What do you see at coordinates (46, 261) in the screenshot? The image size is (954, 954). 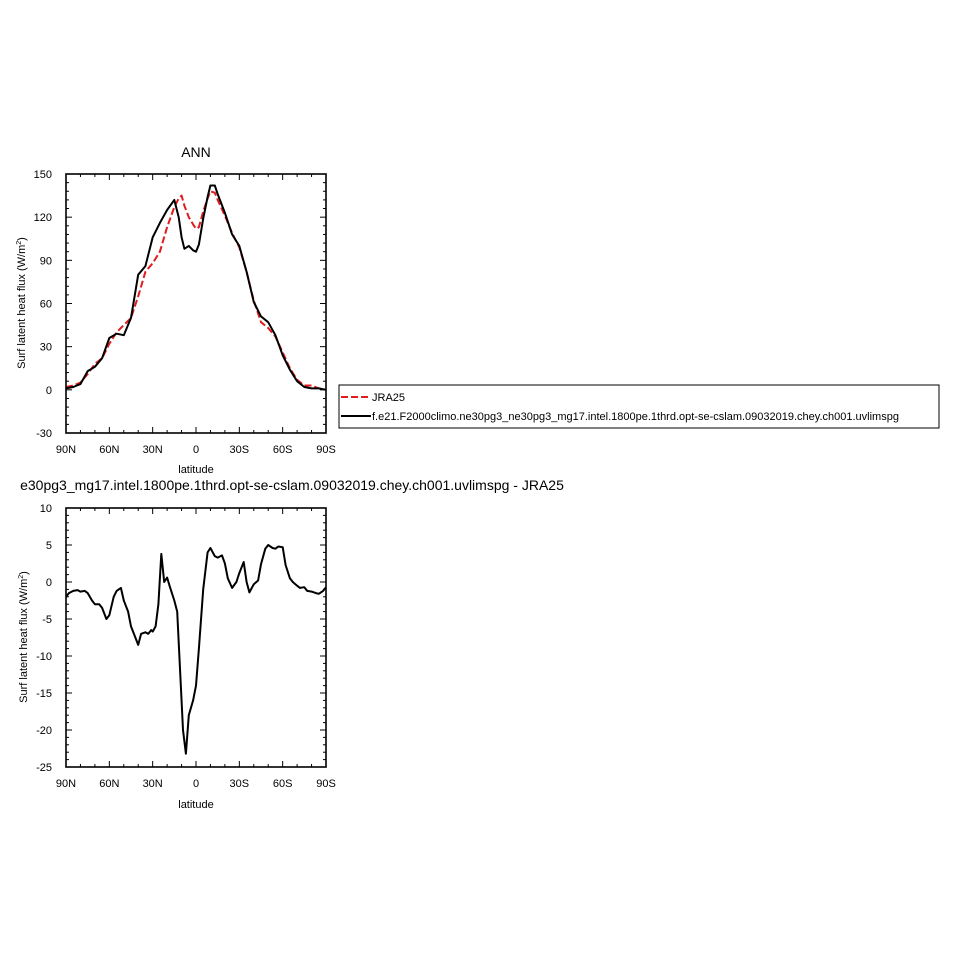 I see `top-y-tick-label: 90` at bounding box center [46, 261].